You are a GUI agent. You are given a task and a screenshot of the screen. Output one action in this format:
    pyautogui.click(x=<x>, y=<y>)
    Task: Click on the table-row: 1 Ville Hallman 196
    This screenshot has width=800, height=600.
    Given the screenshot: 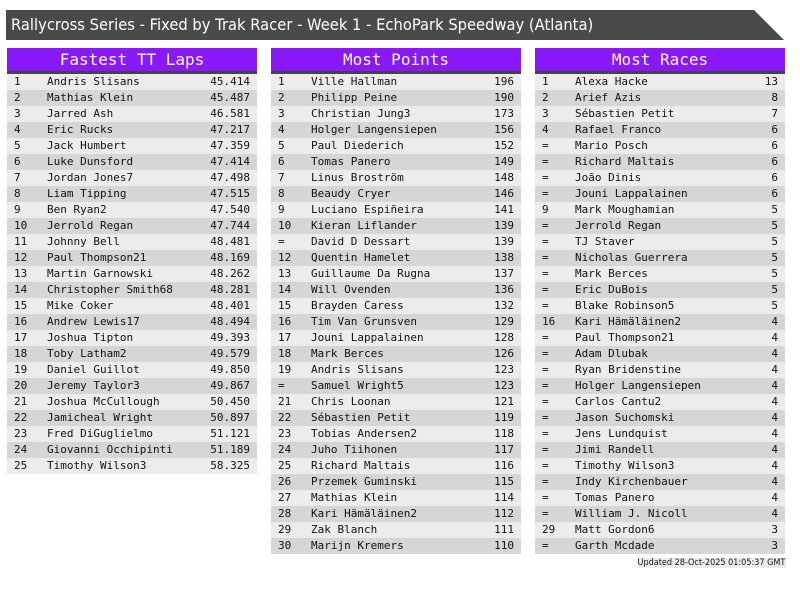 What is the action you would take?
    pyautogui.click(x=396, y=82)
    